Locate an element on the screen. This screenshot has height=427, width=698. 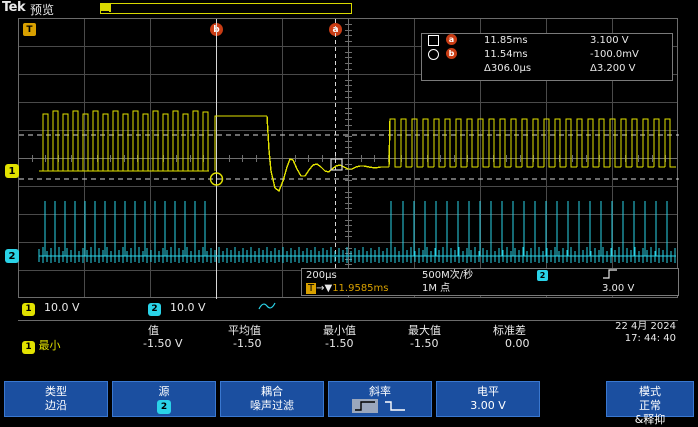
cursor-a-symbol-icon is located at coordinates (433, 43).